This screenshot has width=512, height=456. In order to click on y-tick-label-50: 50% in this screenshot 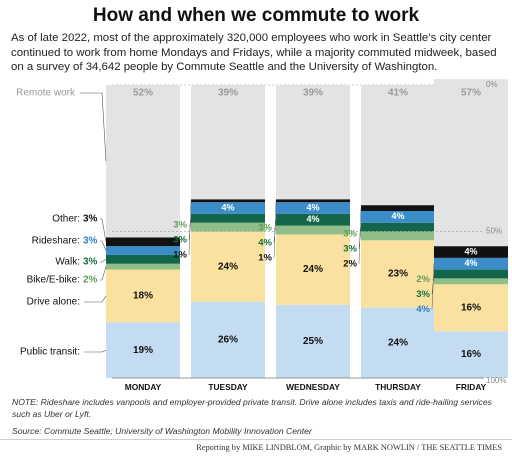, I will do `click(494, 231)`.